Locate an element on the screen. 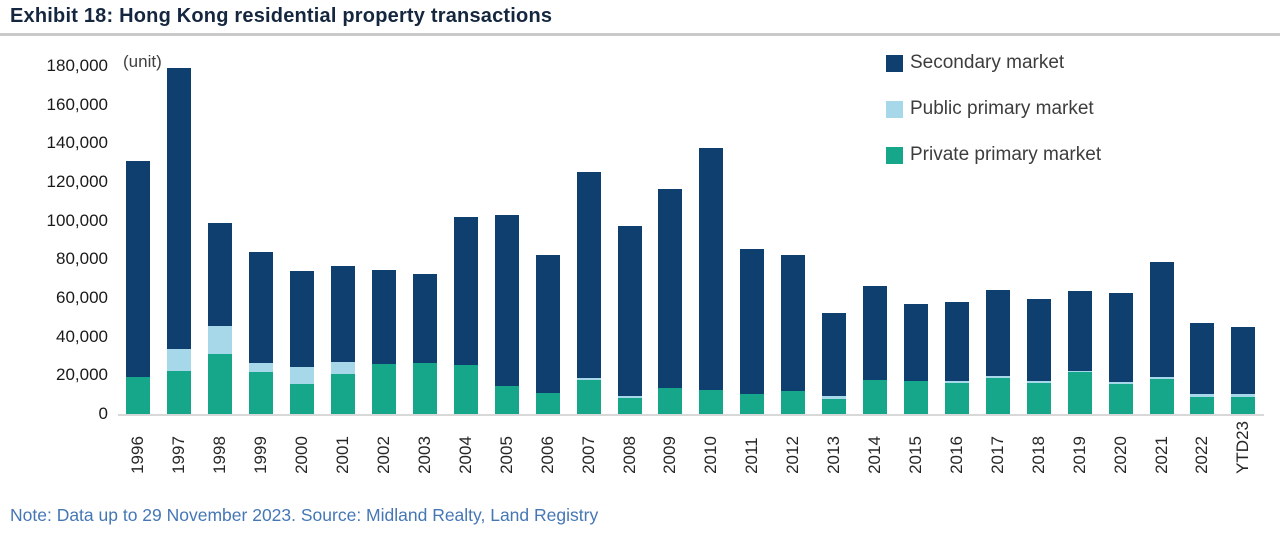 This screenshot has height=547, width=1280. bar-column-2019 is located at coordinates (1079, 240).